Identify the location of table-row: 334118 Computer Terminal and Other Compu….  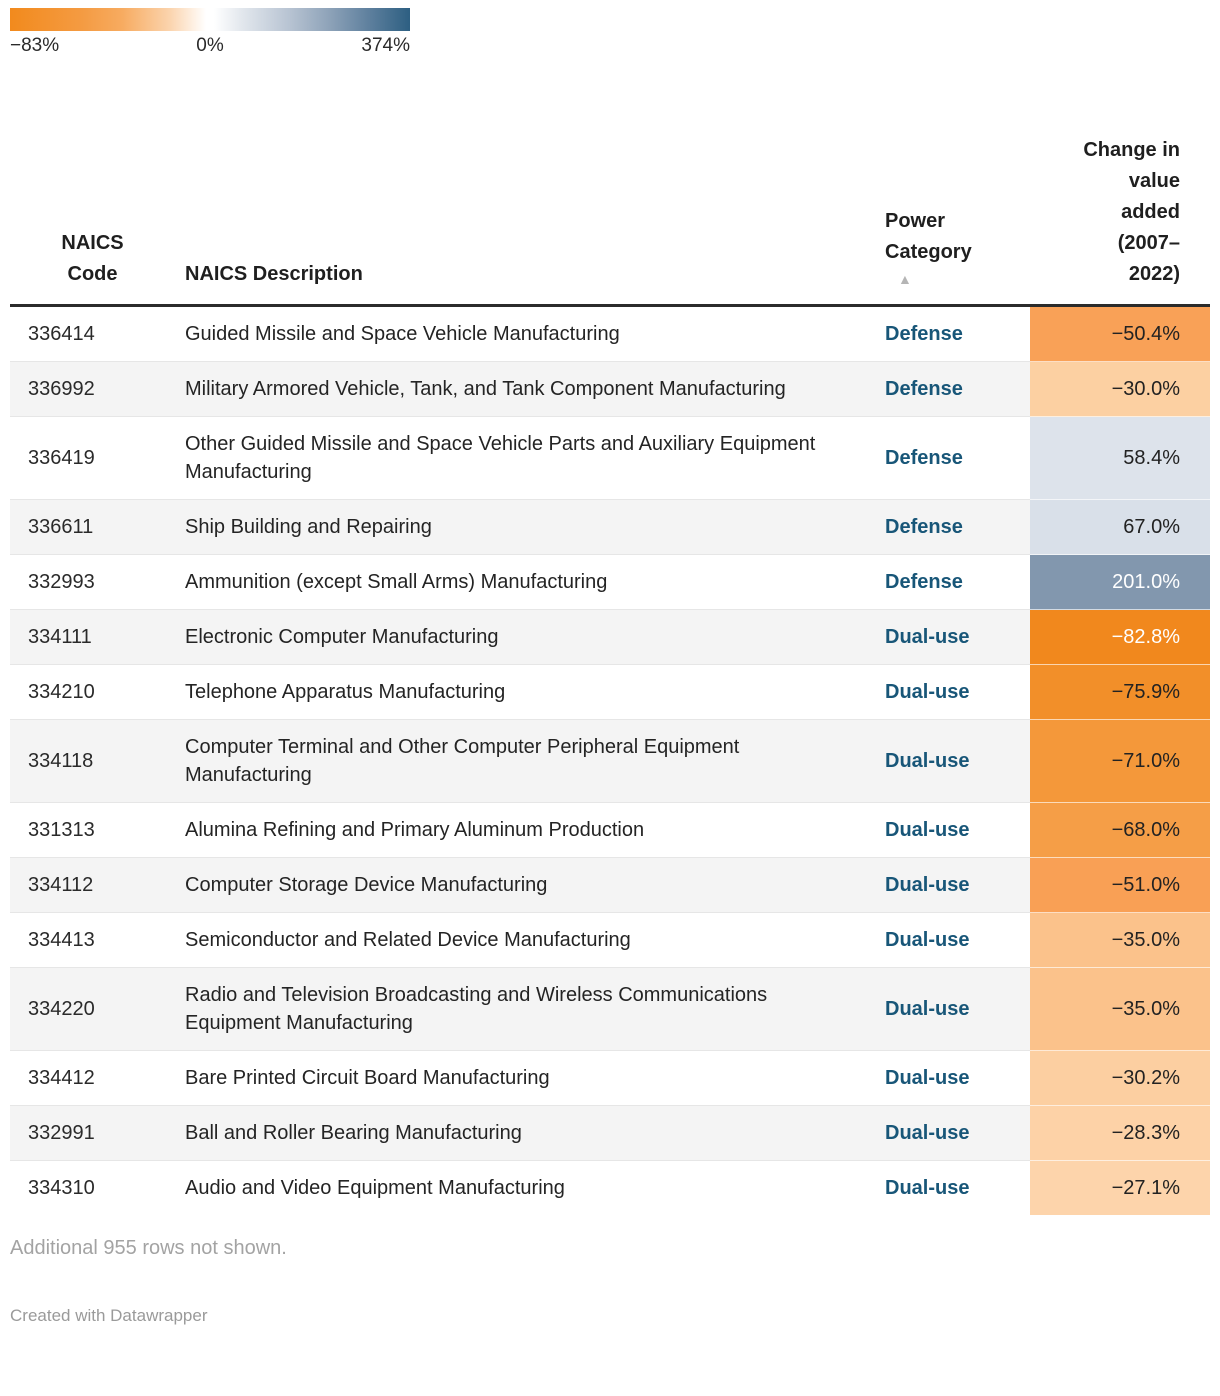
(610, 761).